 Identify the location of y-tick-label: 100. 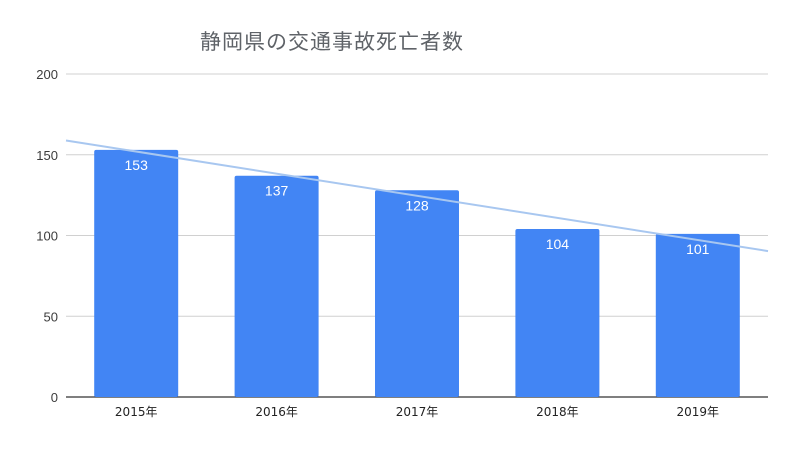
(47, 236).